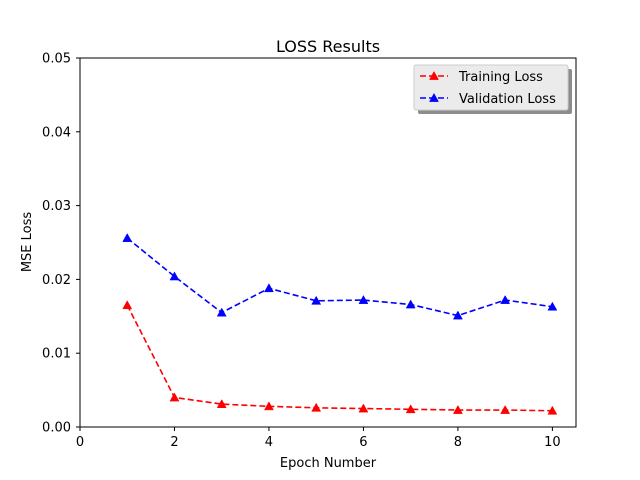 The width and height of the screenshot is (640, 480). Describe the element at coordinates (552, 442) in the screenshot. I see `x-tick-label: 10` at that location.